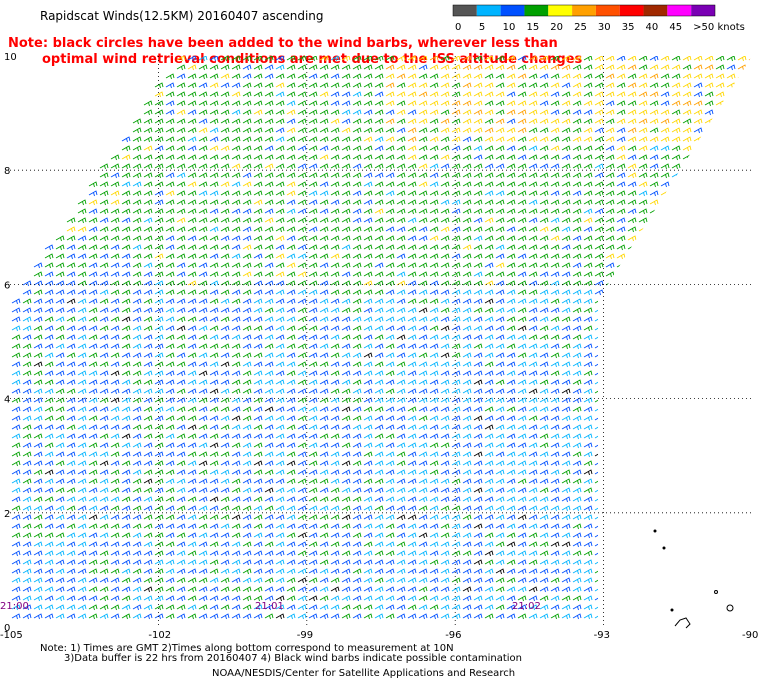  What do you see at coordinates (269, 606) in the screenshot?
I see `time-label: 21:01` at bounding box center [269, 606].